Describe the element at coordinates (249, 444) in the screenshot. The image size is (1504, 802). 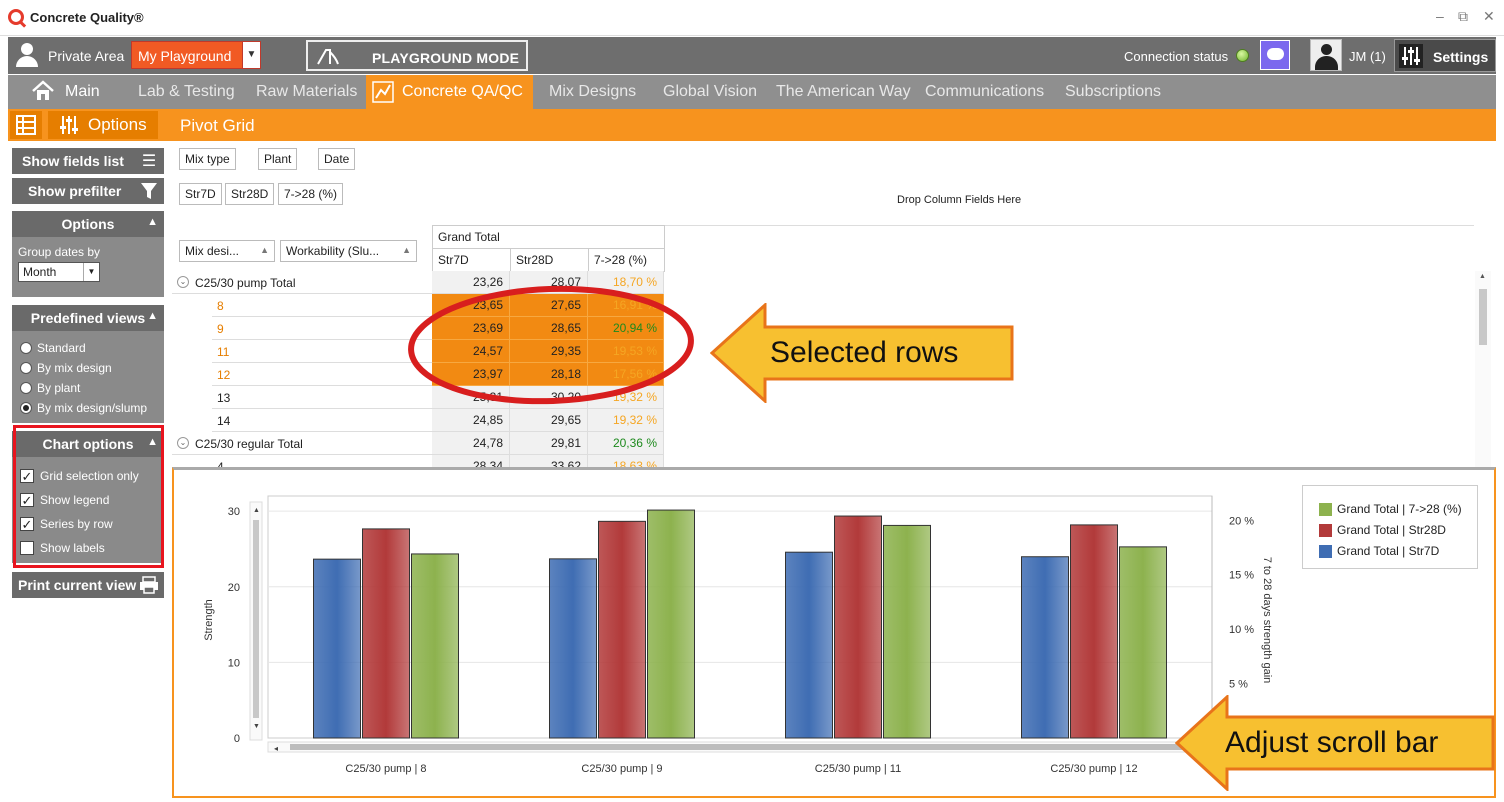
I see `group-row-label: C25/30 regular Total` at that location.